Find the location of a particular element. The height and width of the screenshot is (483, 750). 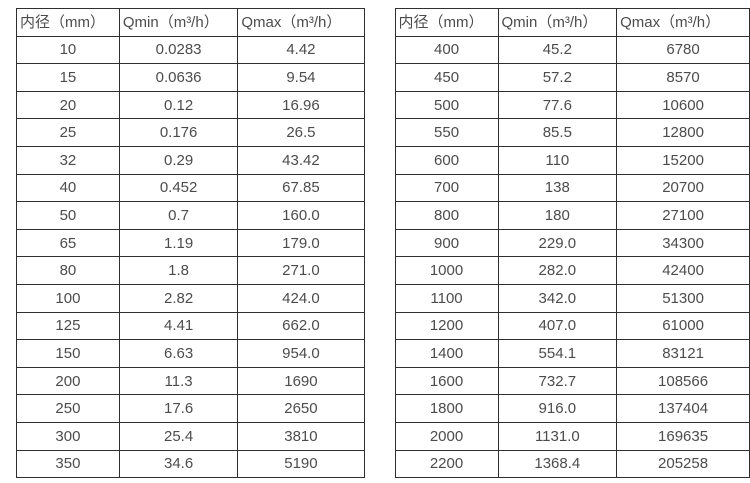

table-row: 800 180 27100 is located at coordinates (572, 215).